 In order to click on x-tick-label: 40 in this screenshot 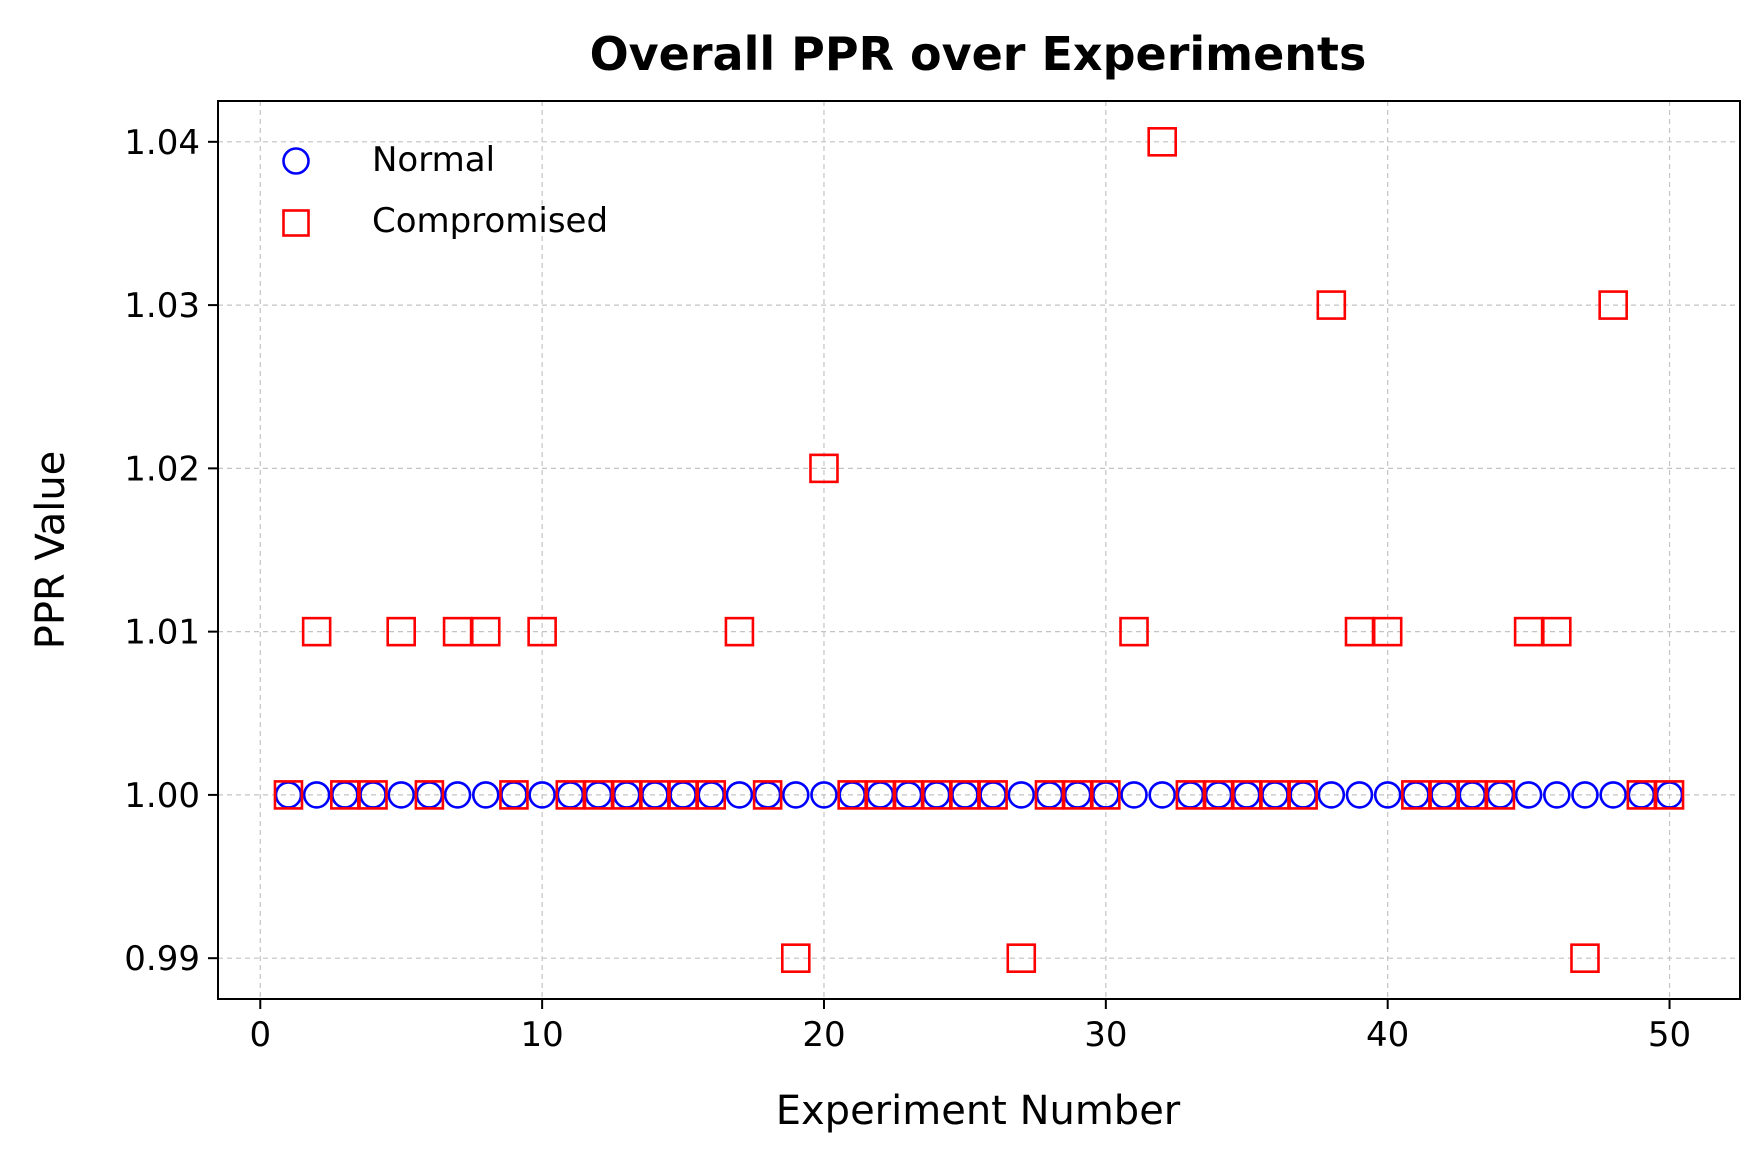, I will do `click(1387, 1035)`.